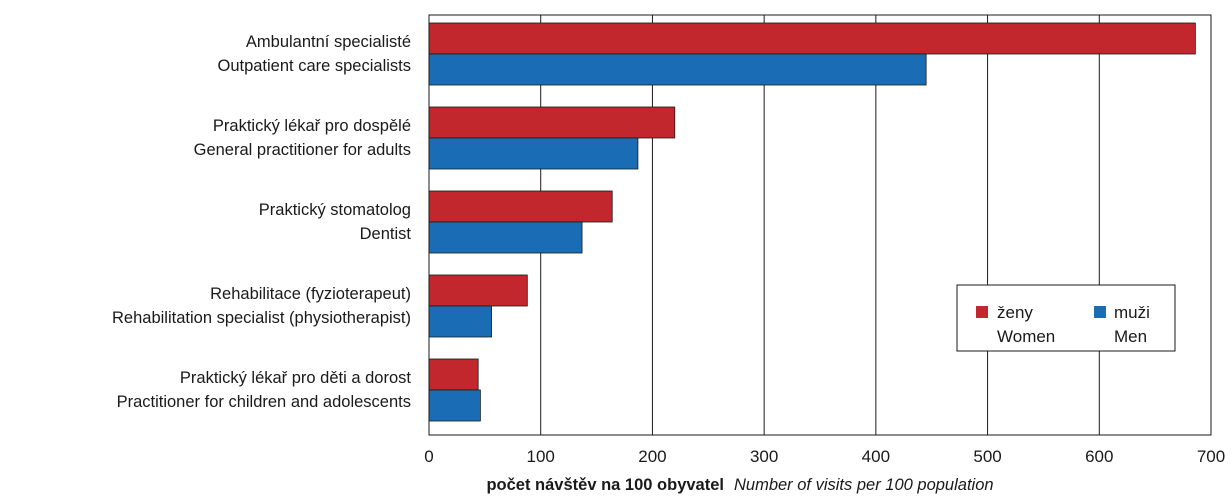 The height and width of the screenshot is (500, 1232). What do you see at coordinates (1026, 336) in the screenshot?
I see `legend-label-women-en: Women` at bounding box center [1026, 336].